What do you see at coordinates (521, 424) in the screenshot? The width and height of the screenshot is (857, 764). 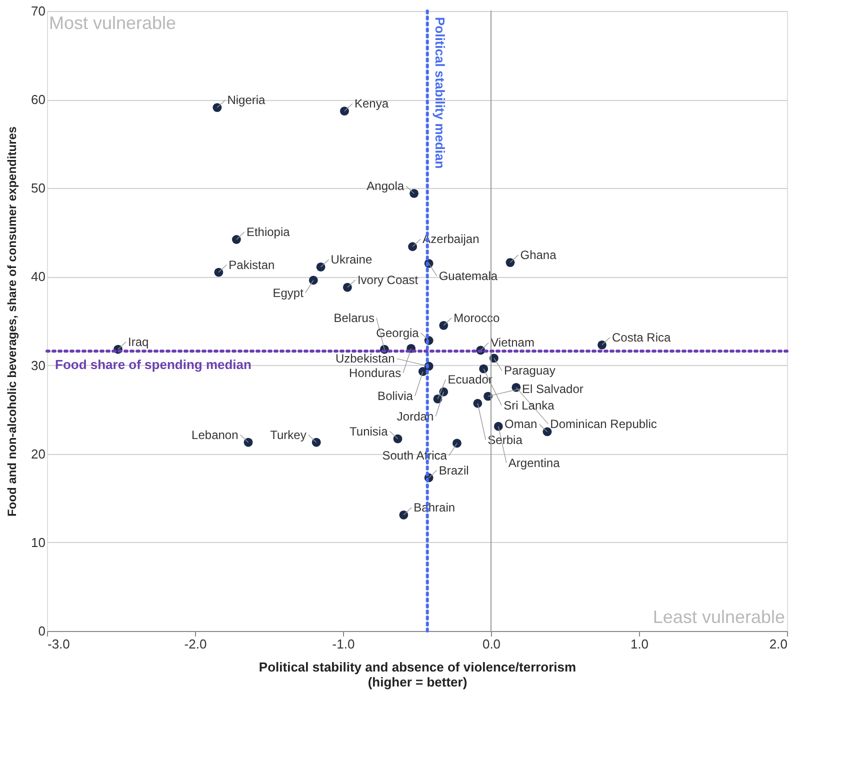 I see `data-label: Oman` at bounding box center [521, 424].